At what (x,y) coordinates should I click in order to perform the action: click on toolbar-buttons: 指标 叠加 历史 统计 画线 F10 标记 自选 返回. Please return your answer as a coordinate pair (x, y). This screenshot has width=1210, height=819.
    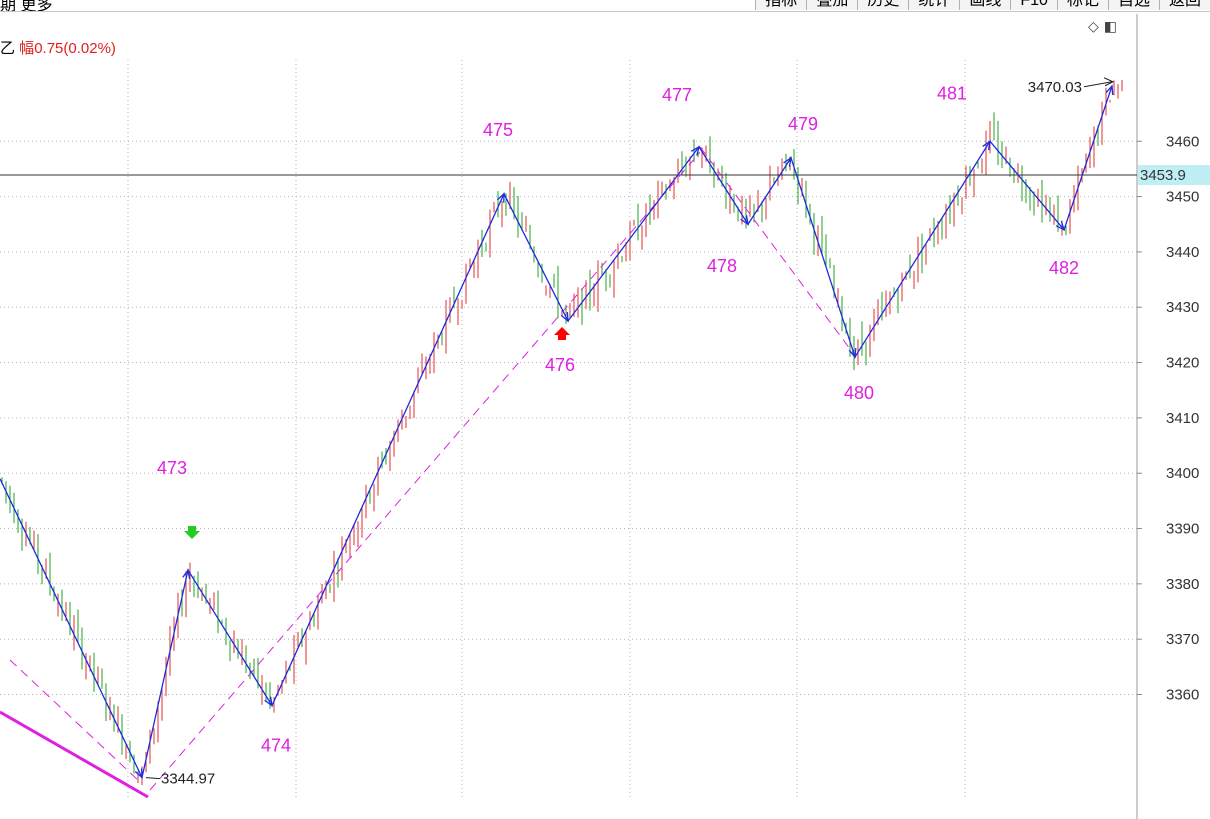
    Looking at the image, I should click on (982, 5).